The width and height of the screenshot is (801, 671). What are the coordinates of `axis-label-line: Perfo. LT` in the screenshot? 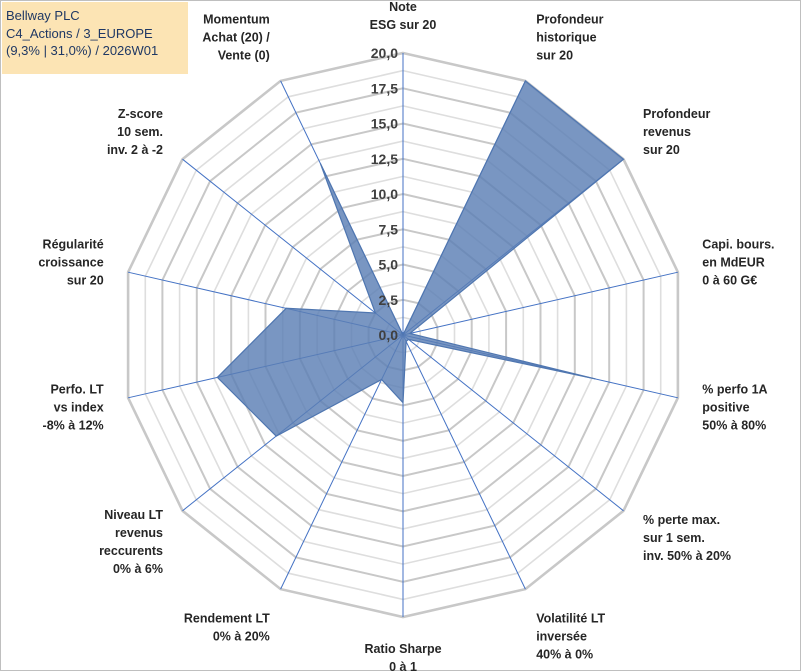 It's located at (77, 390).